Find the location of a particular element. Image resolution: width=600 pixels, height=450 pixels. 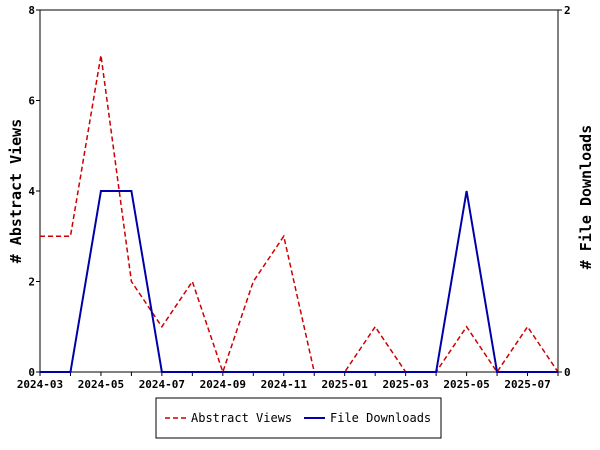

y-right-tick-label: 0 is located at coordinates (567, 372).